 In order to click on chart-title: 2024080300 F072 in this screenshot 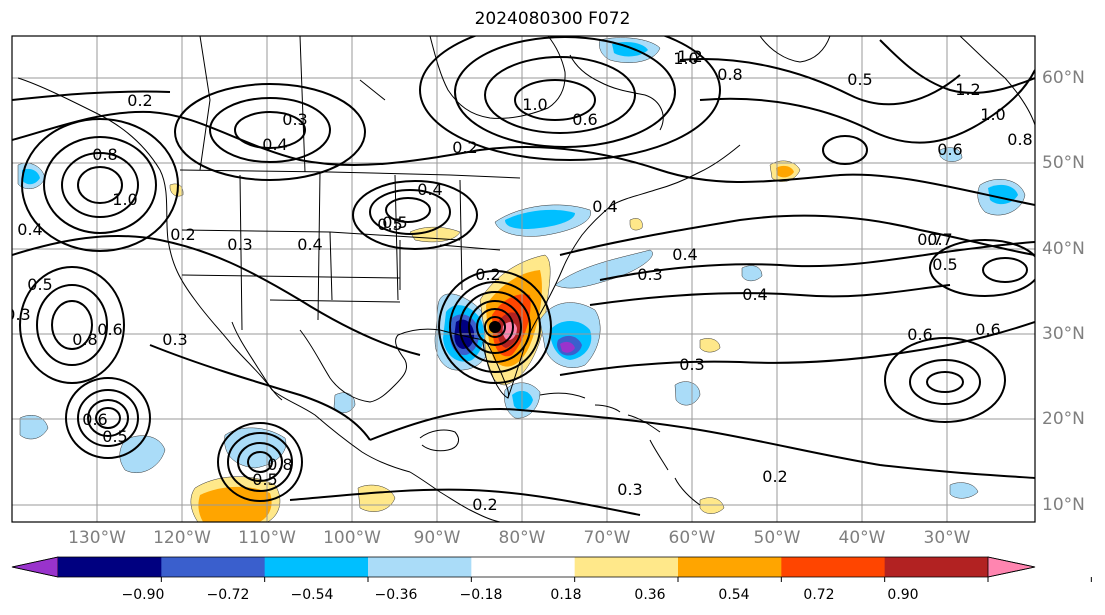, I will do `click(552, 19)`.